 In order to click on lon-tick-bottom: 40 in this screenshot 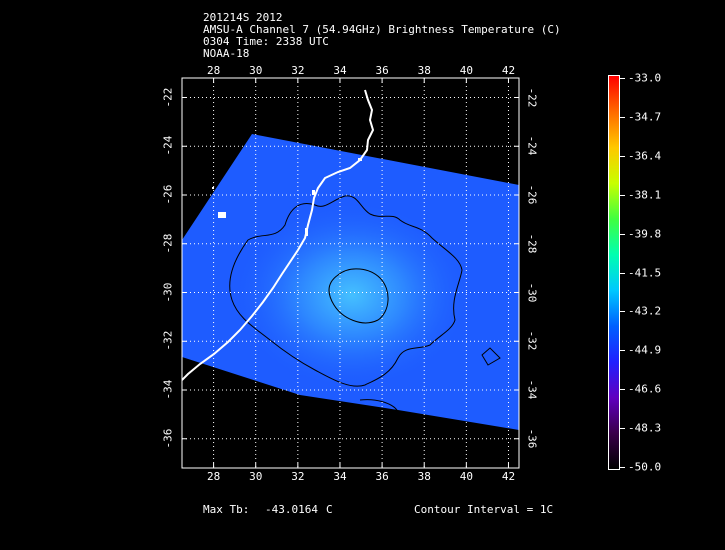, I will do `click(466, 476)`.